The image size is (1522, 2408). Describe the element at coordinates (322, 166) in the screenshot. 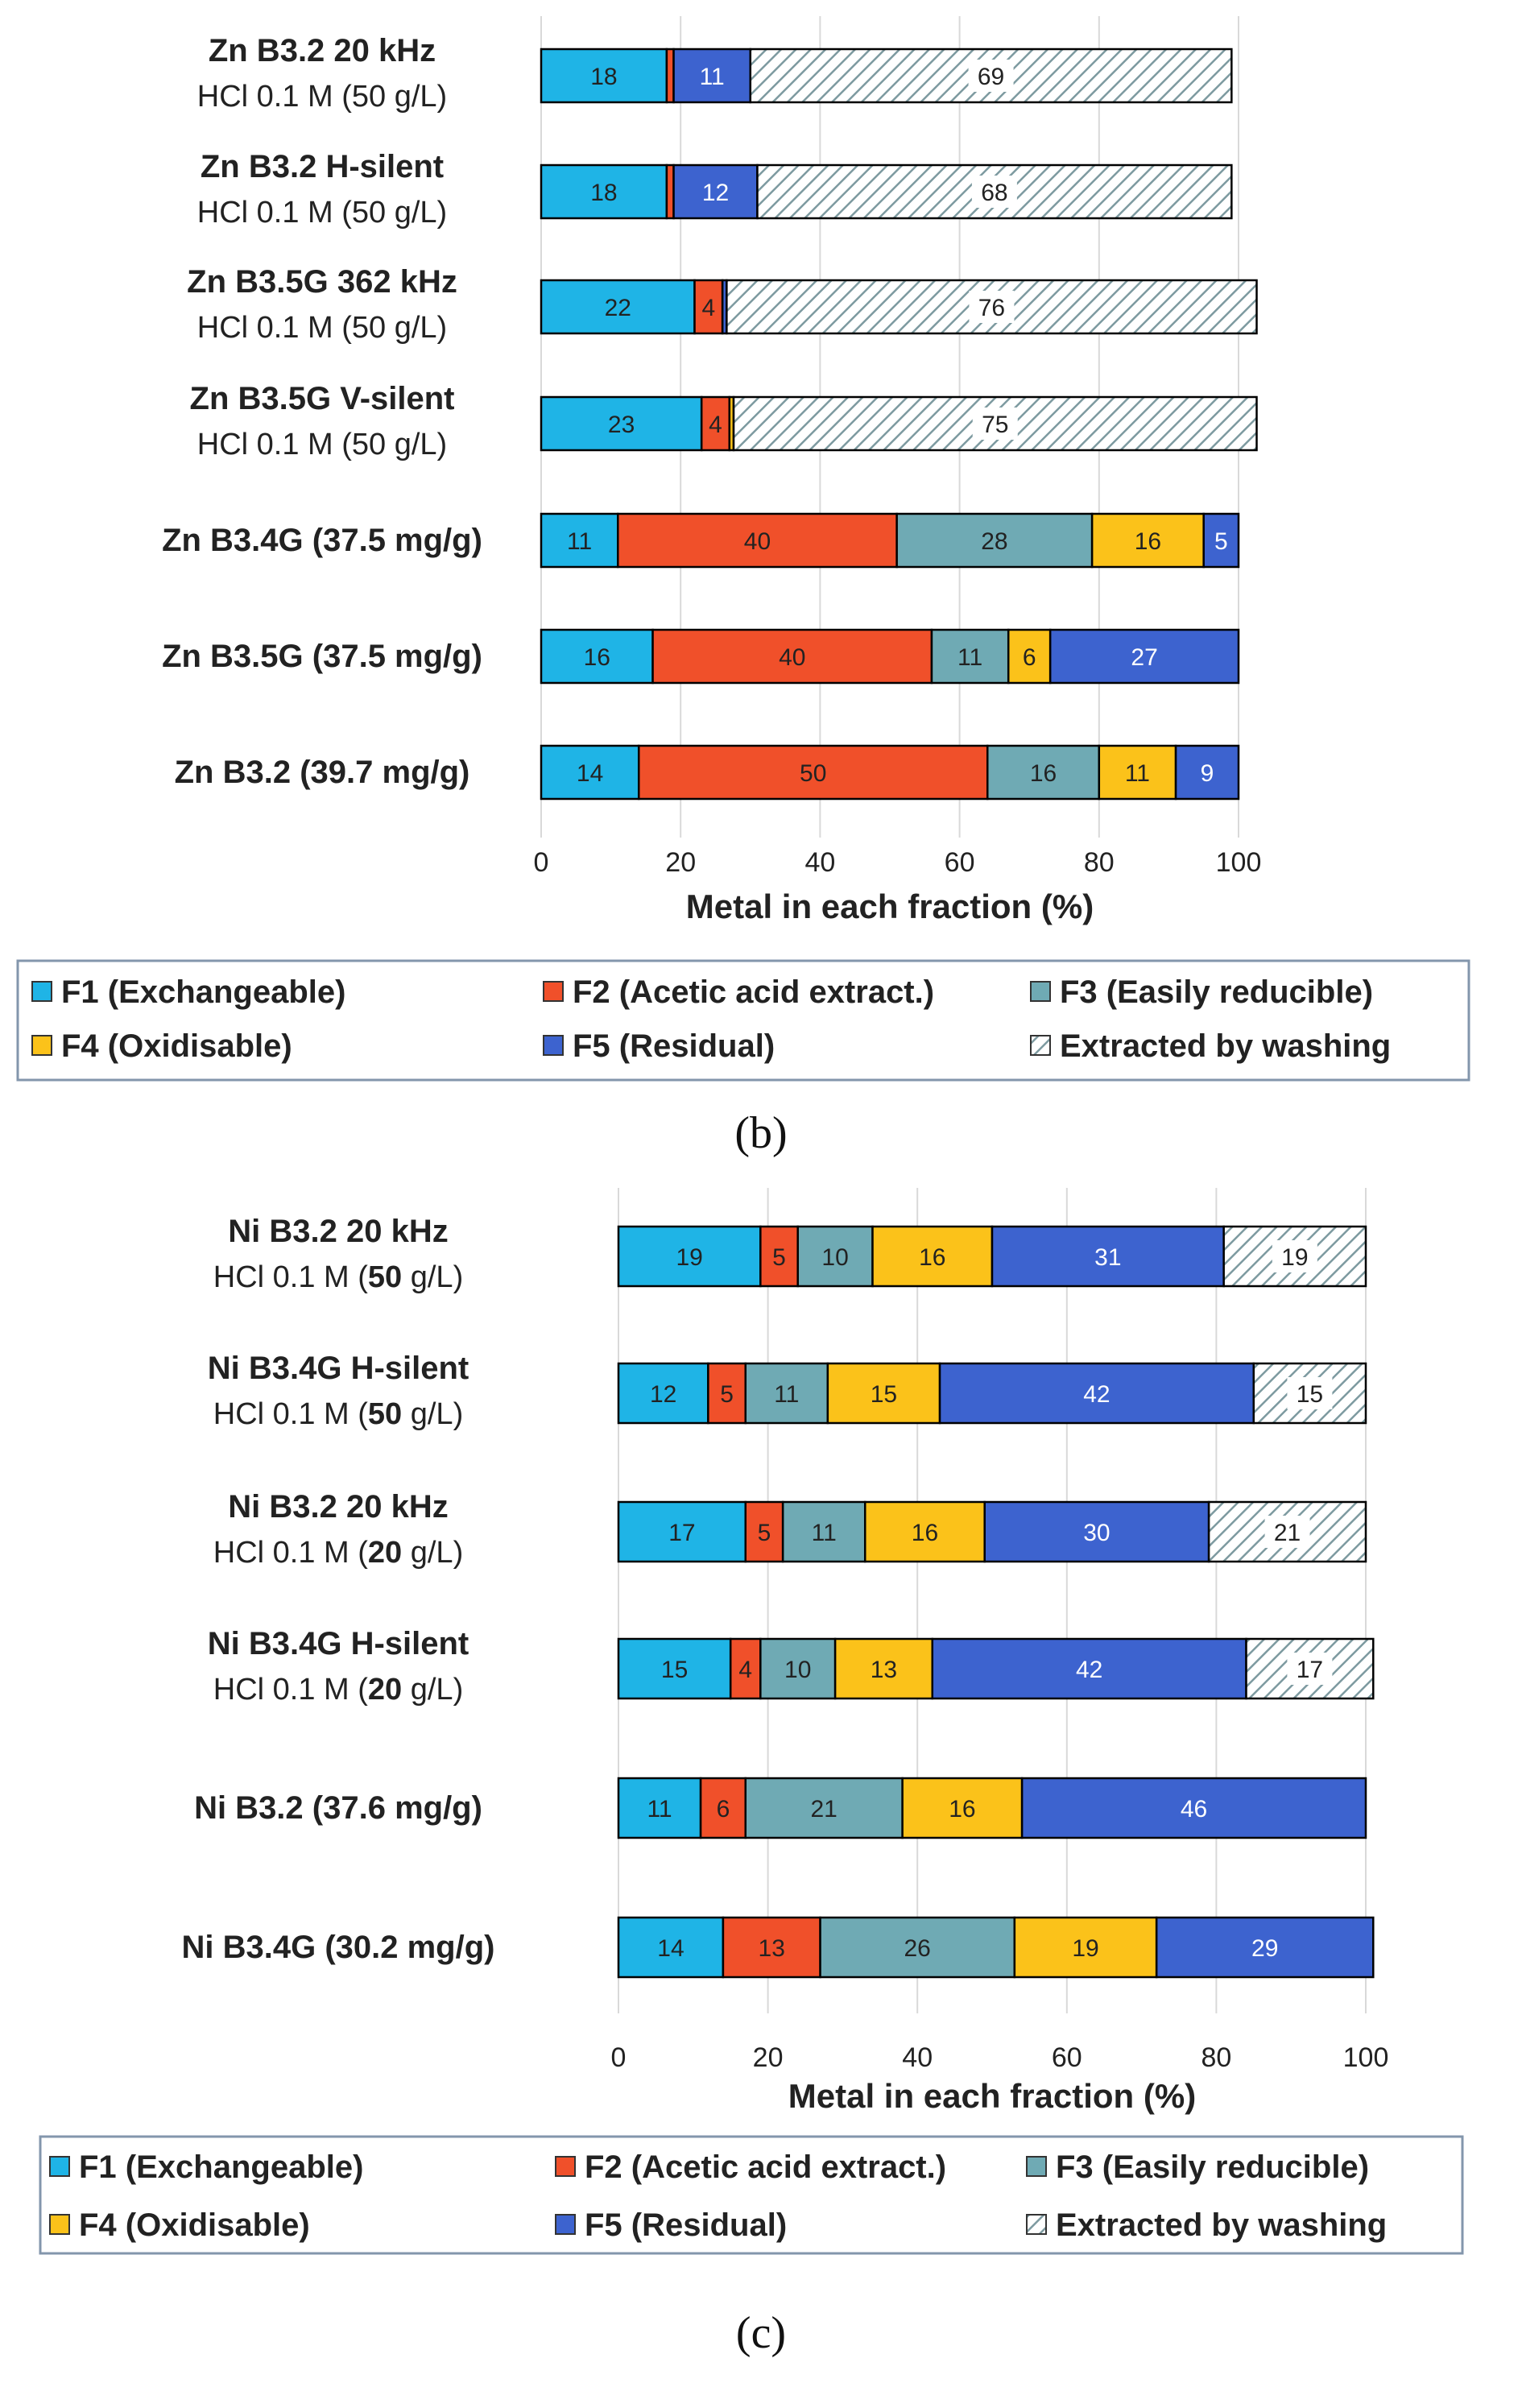

I see `category-label: Zn B3.2 H-silent` at that location.